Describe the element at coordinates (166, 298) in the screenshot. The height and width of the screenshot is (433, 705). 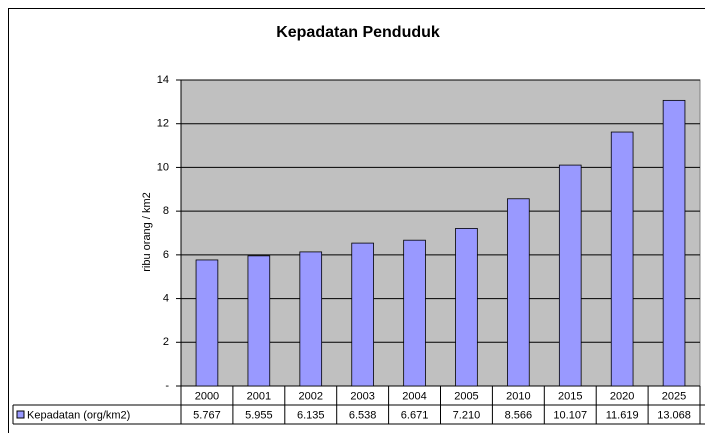
I see `y-tick-label: 4` at that location.